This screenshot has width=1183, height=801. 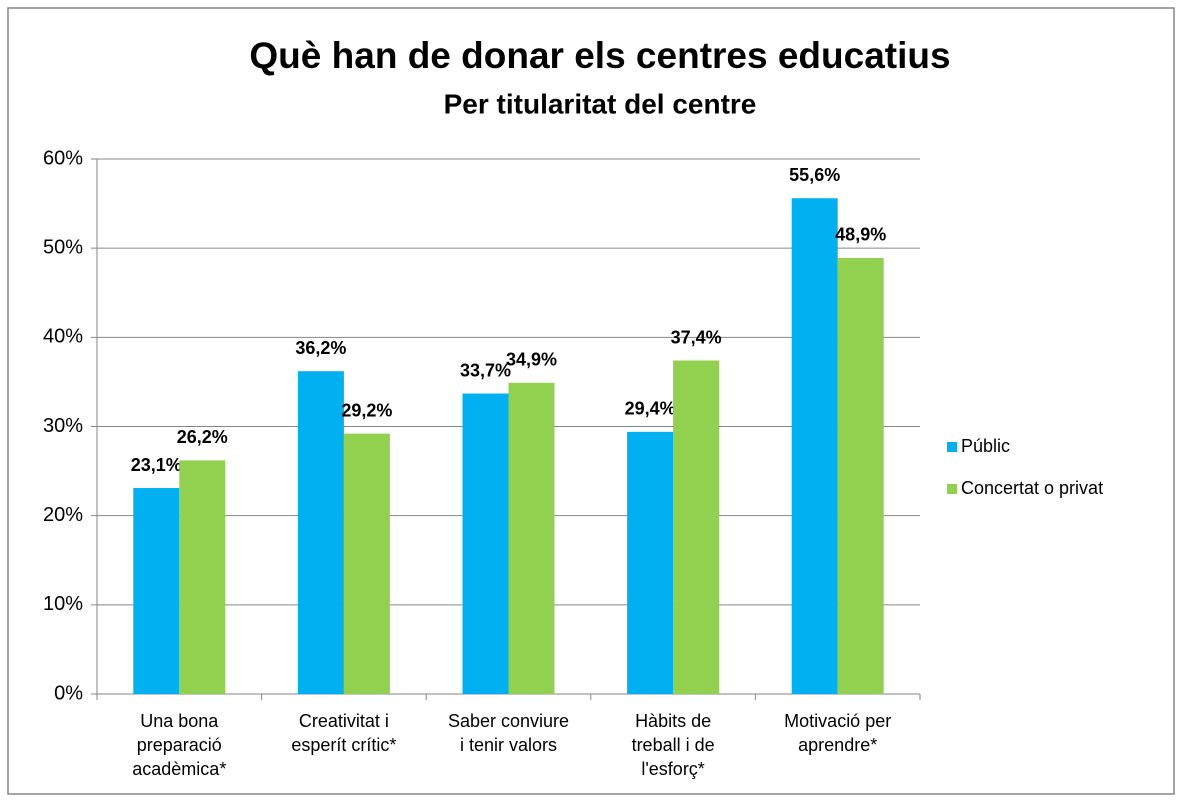 I want to click on x-tick-label: Una bona, so click(x=179, y=721).